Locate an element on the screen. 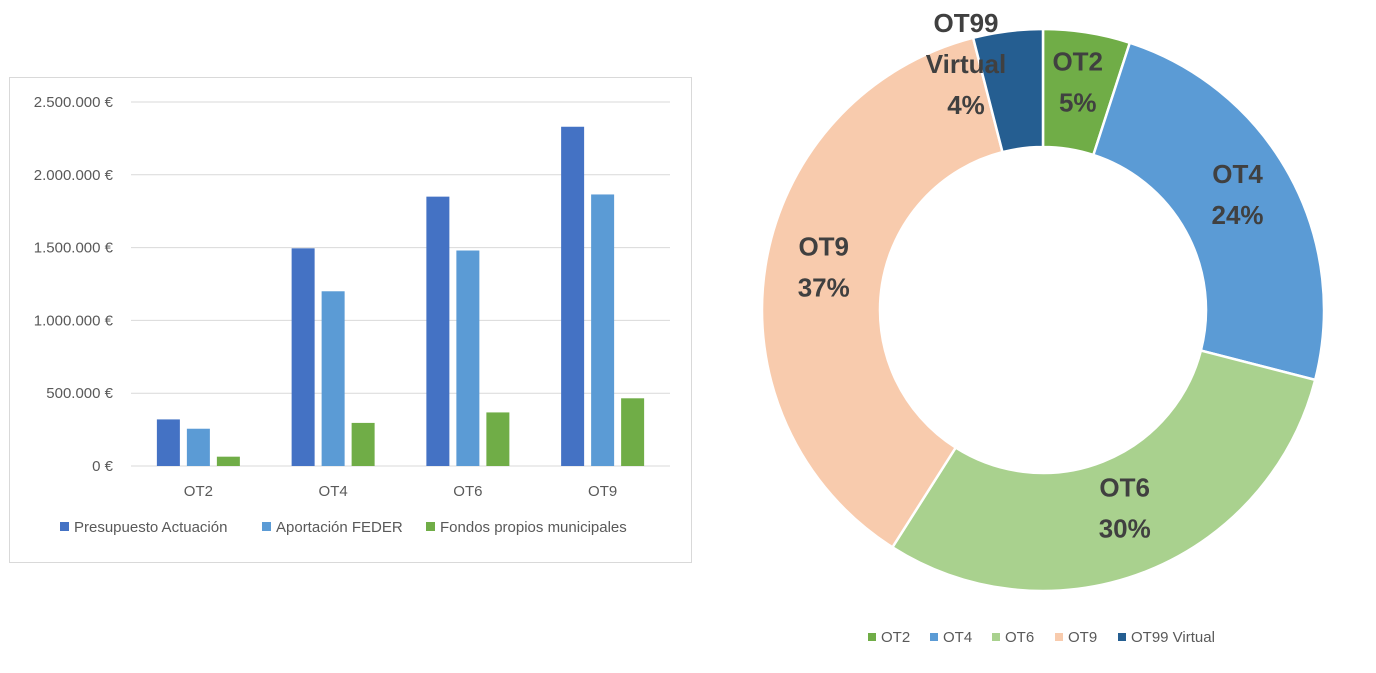 This screenshot has height=673, width=1376. legend-label: OT4 is located at coordinates (957, 637).